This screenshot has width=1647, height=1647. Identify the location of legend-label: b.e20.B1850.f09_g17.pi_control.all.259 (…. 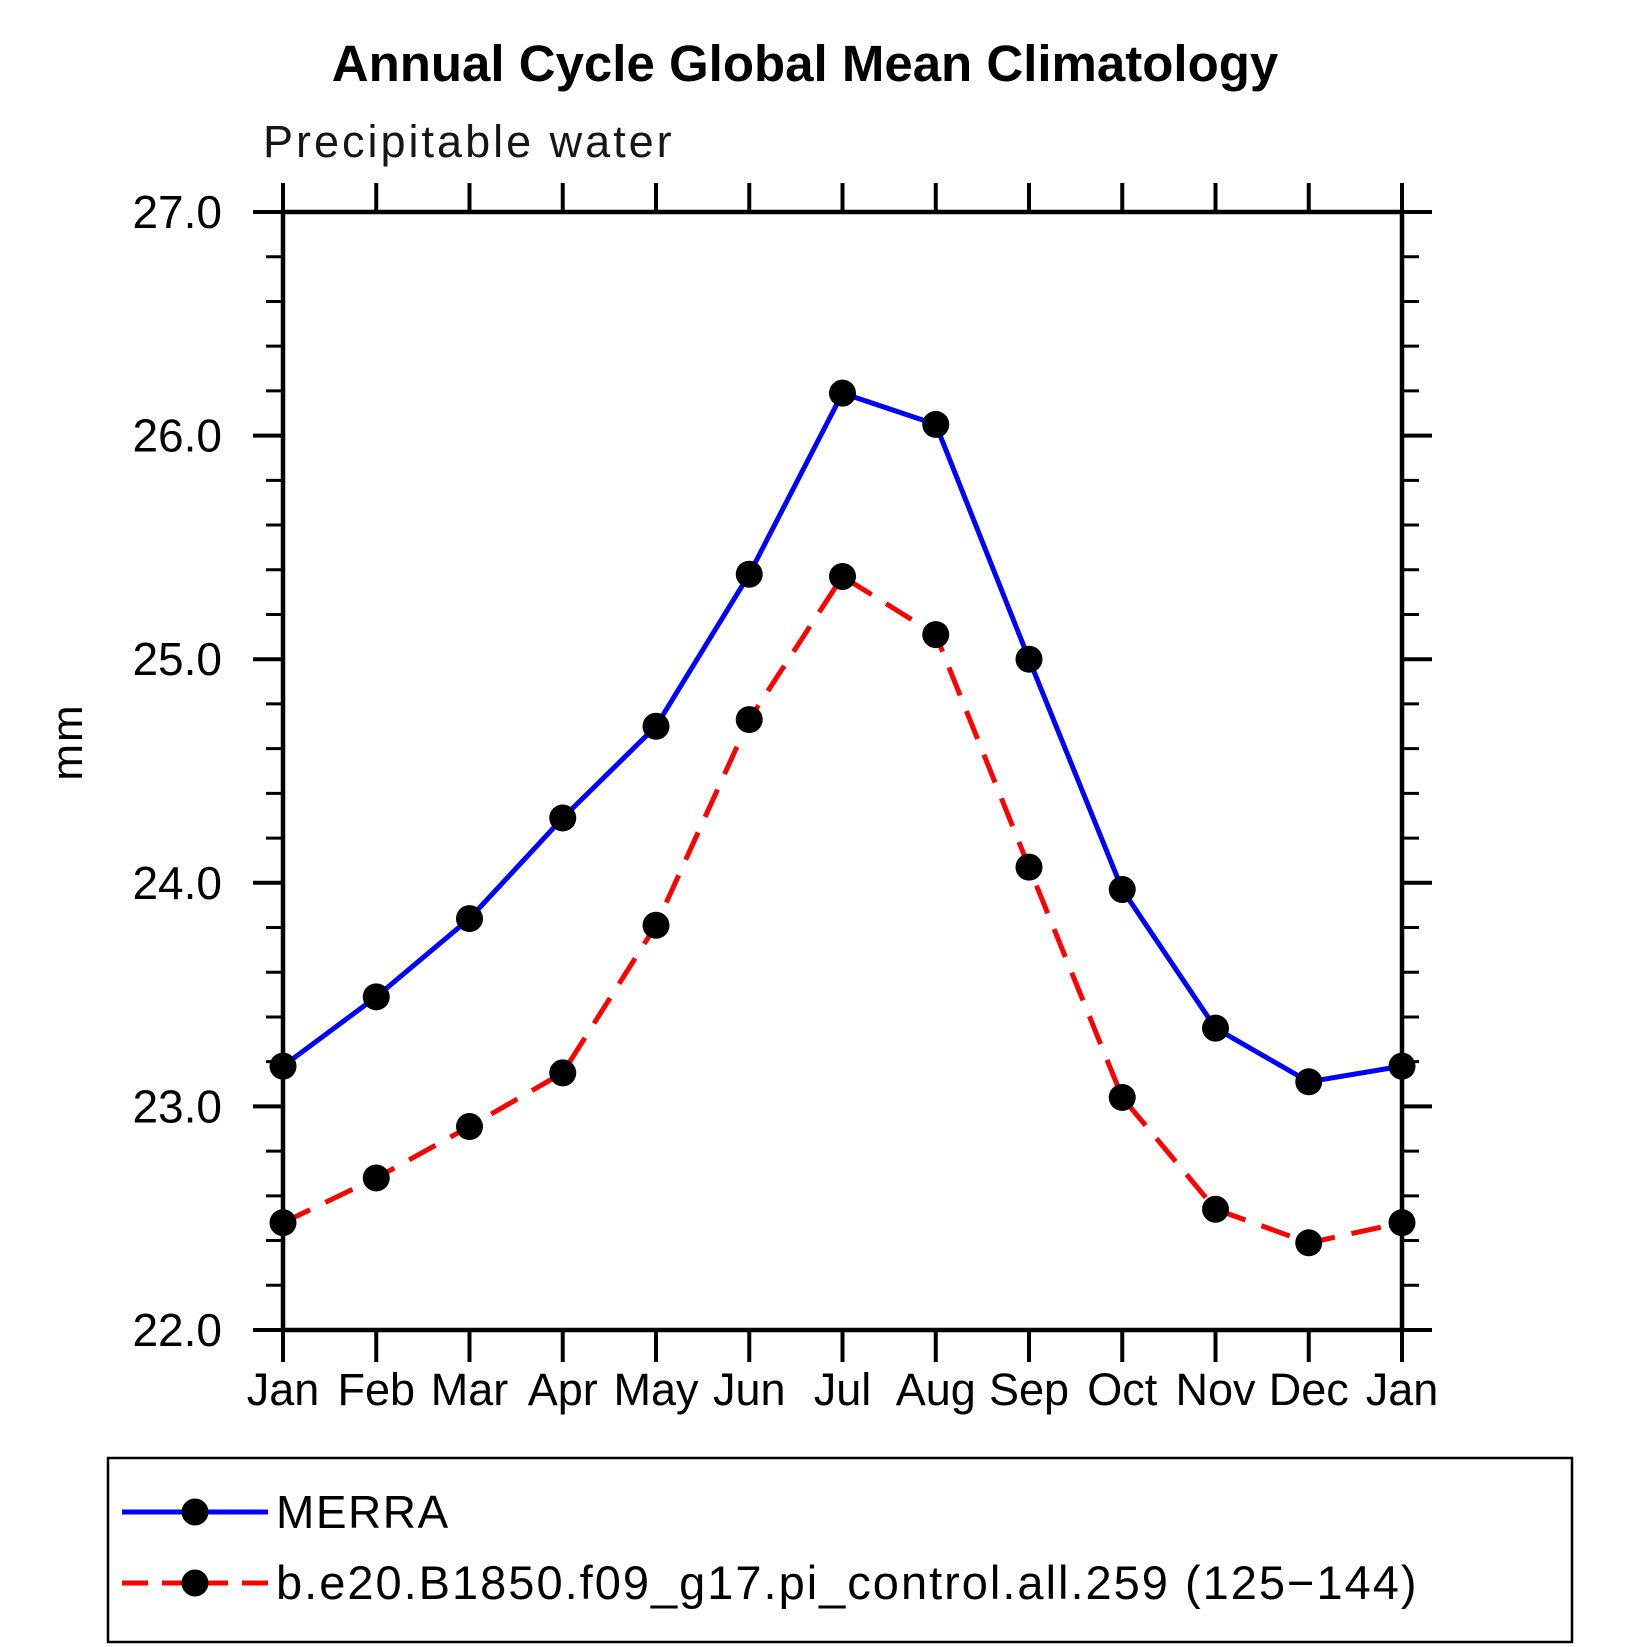
(847, 1582).